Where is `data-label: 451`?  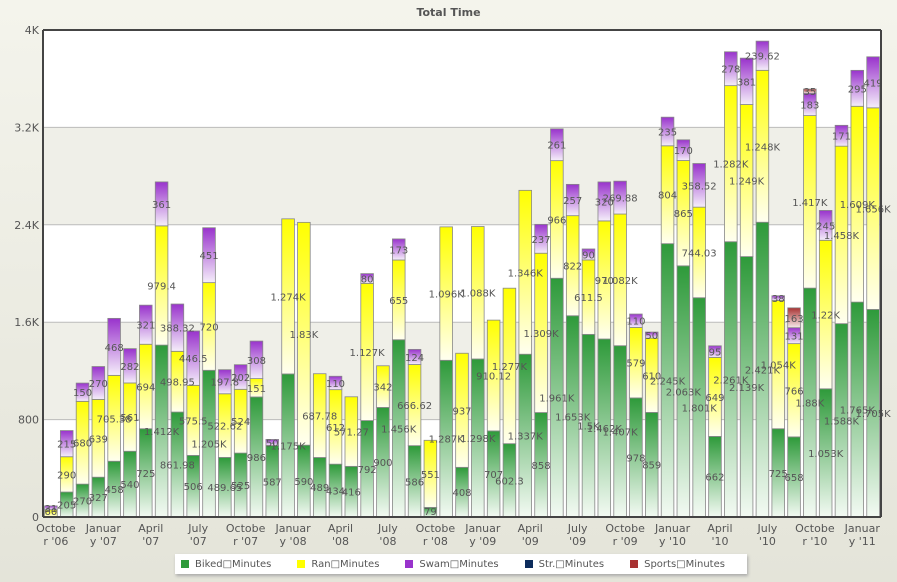
data-label: 451 is located at coordinates (208, 256).